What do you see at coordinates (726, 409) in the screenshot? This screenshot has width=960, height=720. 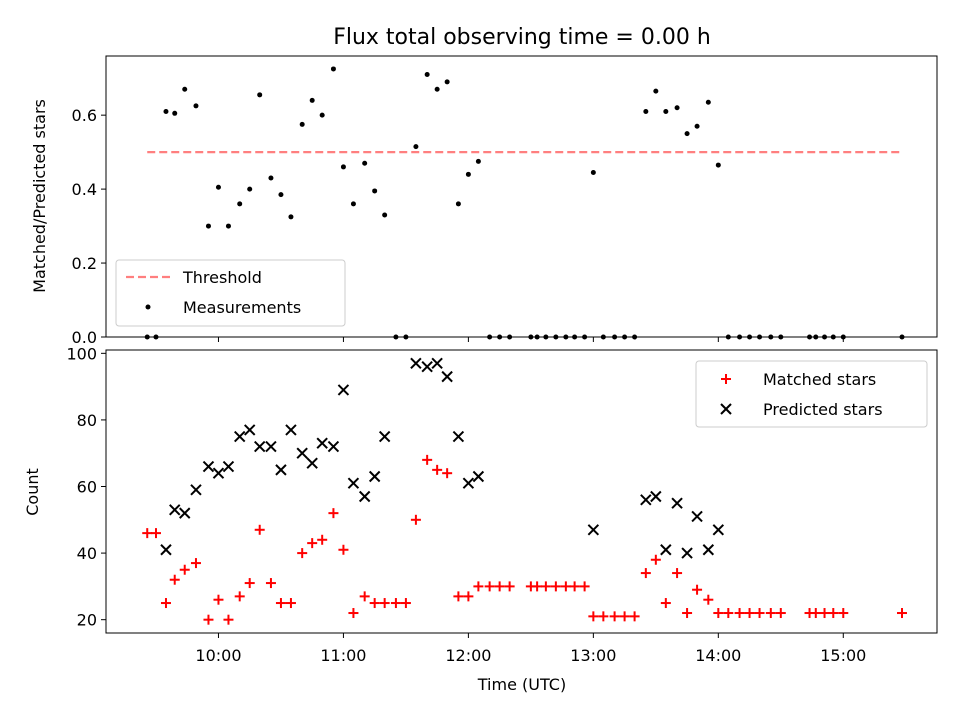 I see `legend-predicted-swatch` at bounding box center [726, 409].